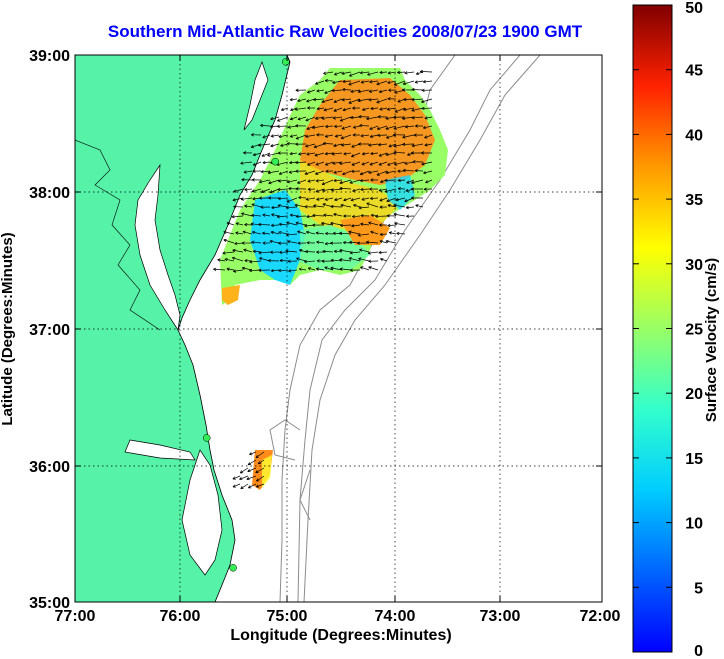 The width and height of the screenshot is (724, 659). I want to click on radar-station-marker, so click(286, 62).